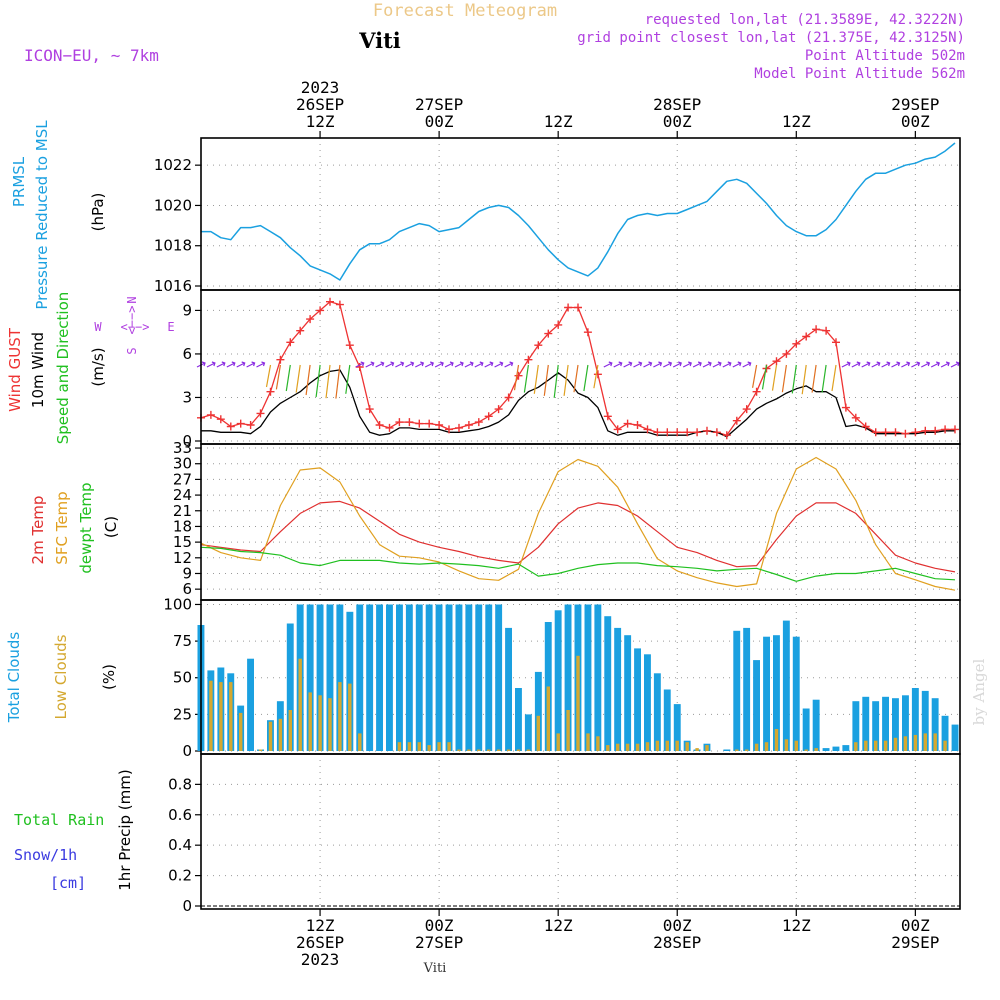 This screenshot has width=1000, height=1000. Describe the element at coordinates (182, 542) in the screenshot. I see `y-tick-label: 15` at that location.